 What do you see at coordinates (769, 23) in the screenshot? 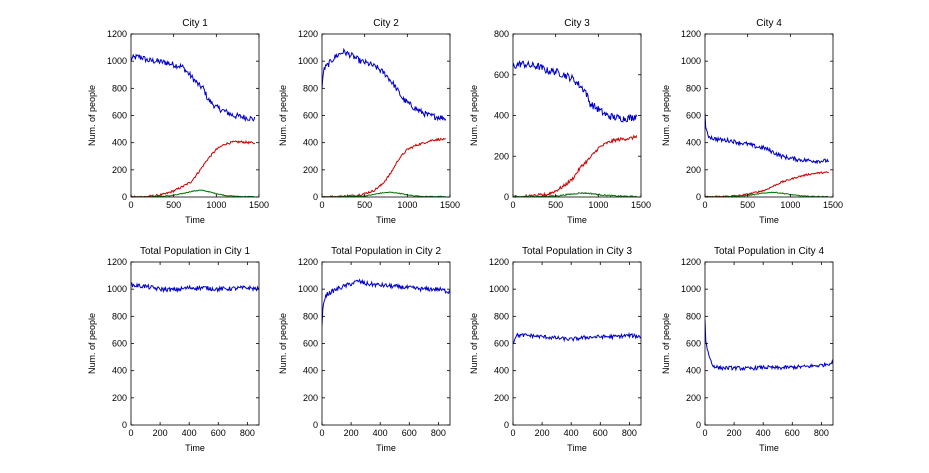
I see `subplot-title: City 4` at bounding box center [769, 23].